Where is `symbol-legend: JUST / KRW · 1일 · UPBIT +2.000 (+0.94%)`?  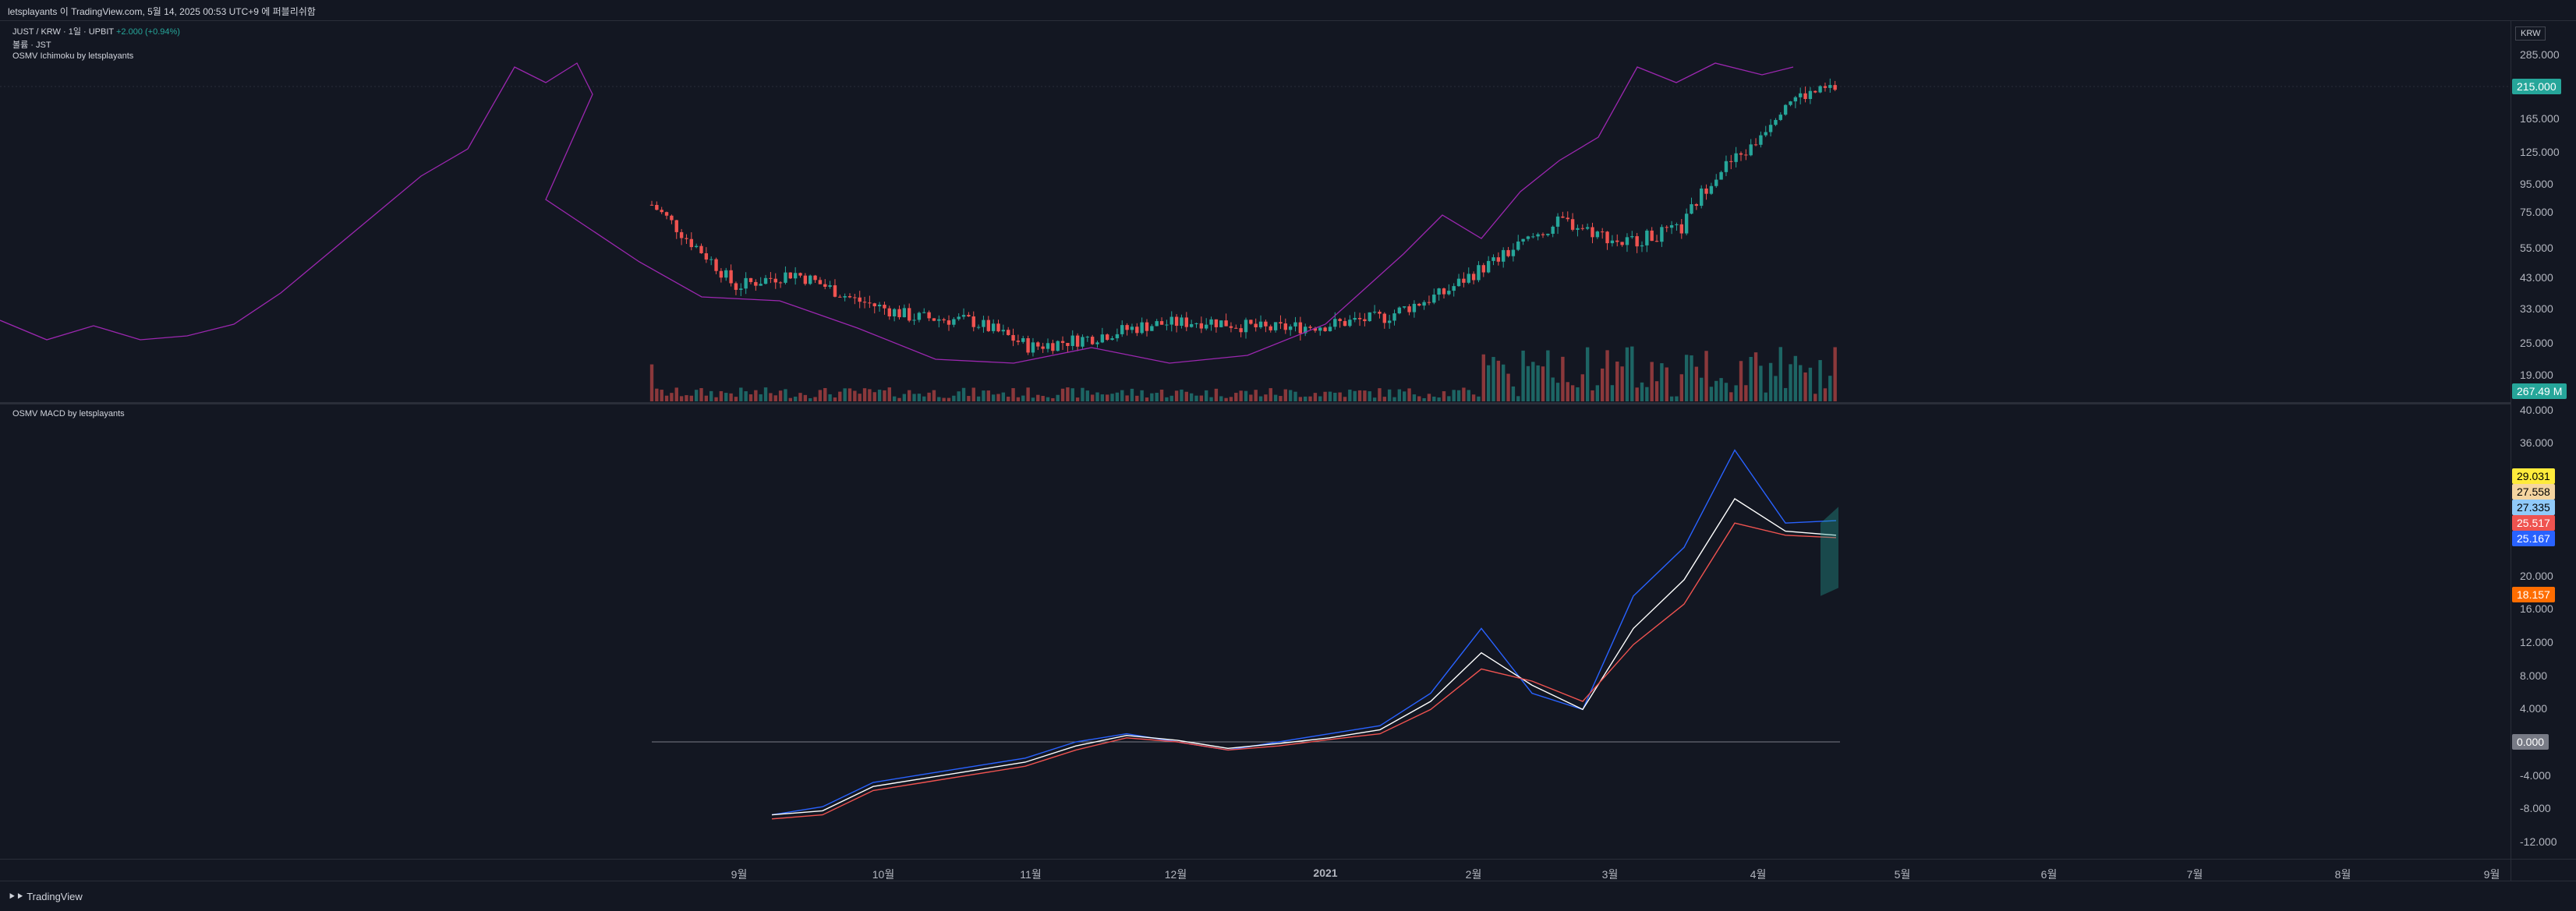
symbol-legend: JUST / KRW · 1일 · UPBIT +2.000 (+0.94%) is located at coordinates (96, 31).